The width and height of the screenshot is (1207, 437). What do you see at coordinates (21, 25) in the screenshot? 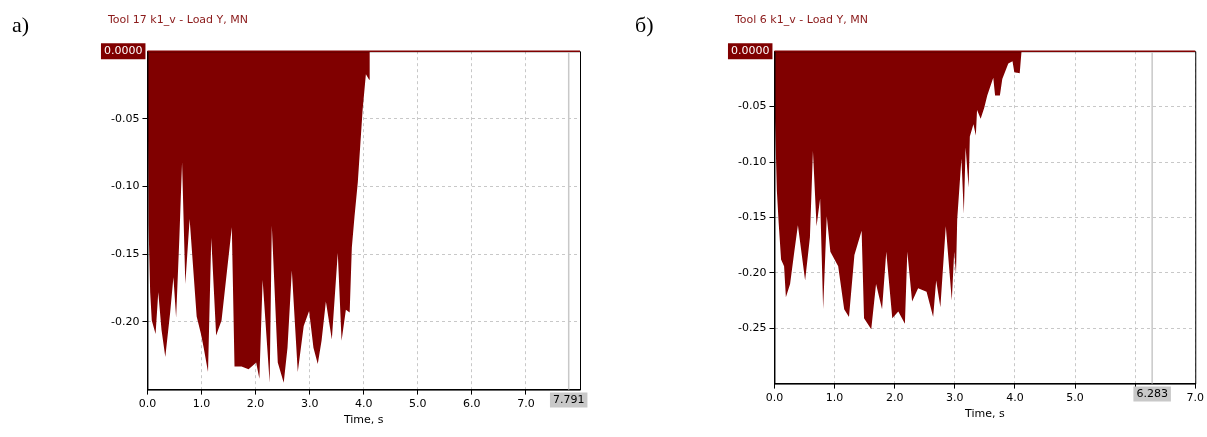
I see `text: а)` at bounding box center [21, 25].